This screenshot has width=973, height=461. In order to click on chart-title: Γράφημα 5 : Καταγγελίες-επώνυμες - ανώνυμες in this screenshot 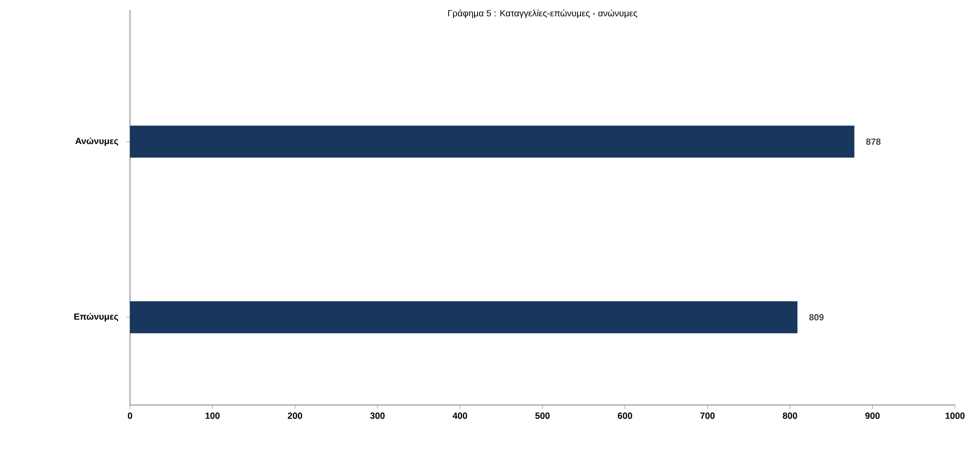, I will do `click(543, 14)`.